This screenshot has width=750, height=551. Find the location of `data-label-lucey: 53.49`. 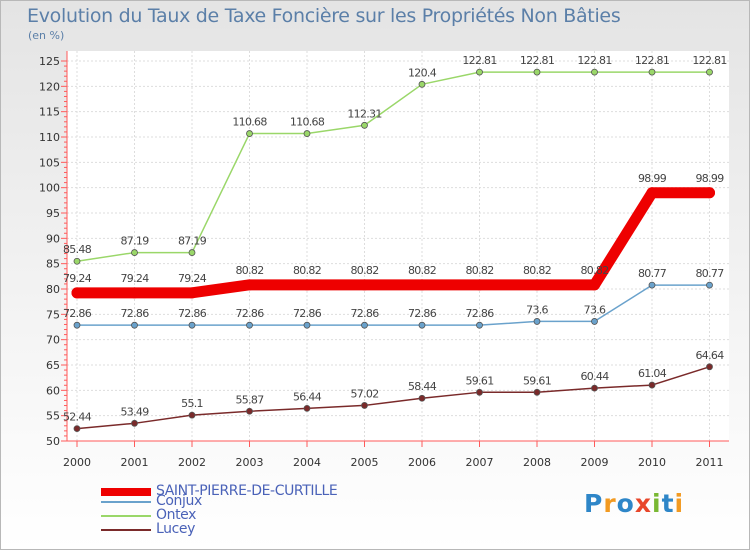

data-label-lucey: 53.49 is located at coordinates (135, 411).